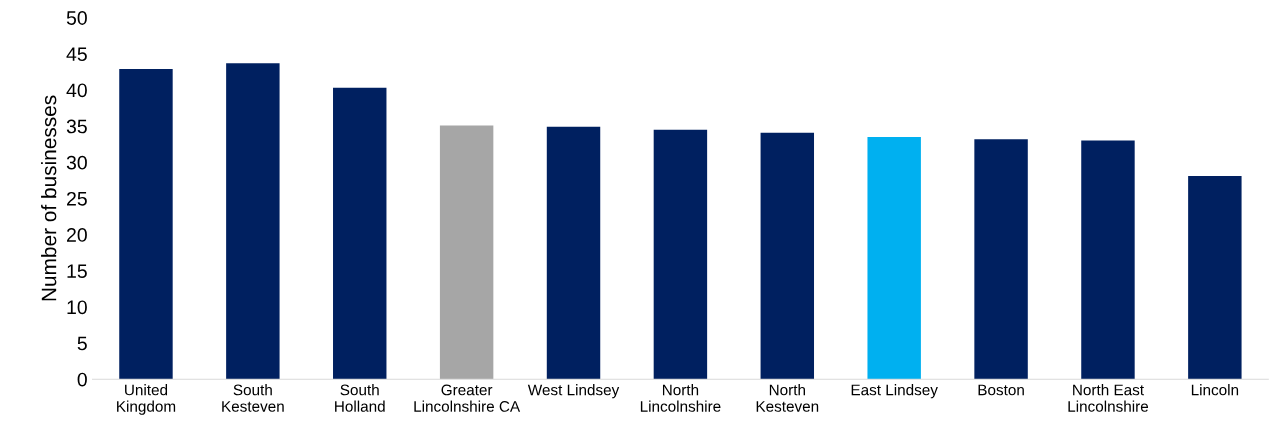 The width and height of the screenshot is (1285, 441). What do you see at coordinates (77, 235) in the screenshot?
I see `y-tick-label: 20` at bounding box center [77, 235].